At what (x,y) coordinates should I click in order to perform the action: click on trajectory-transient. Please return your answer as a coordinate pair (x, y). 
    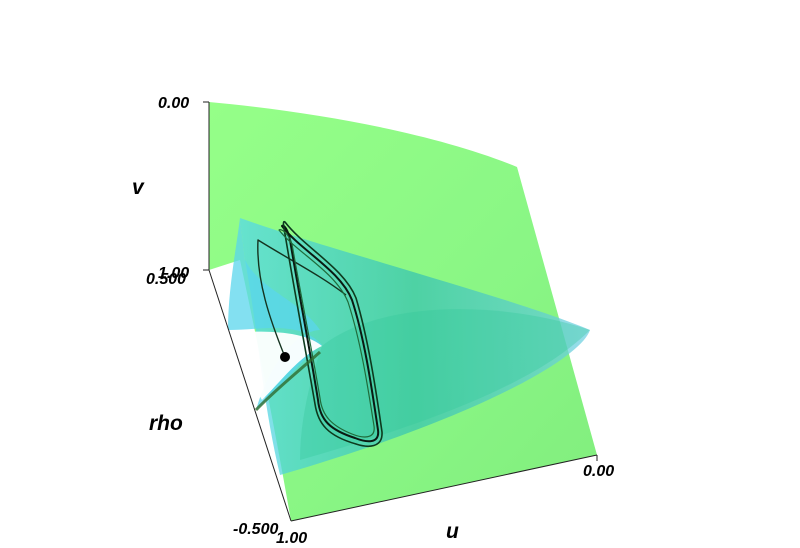
    Looking at the image, I should click on (302, 298).